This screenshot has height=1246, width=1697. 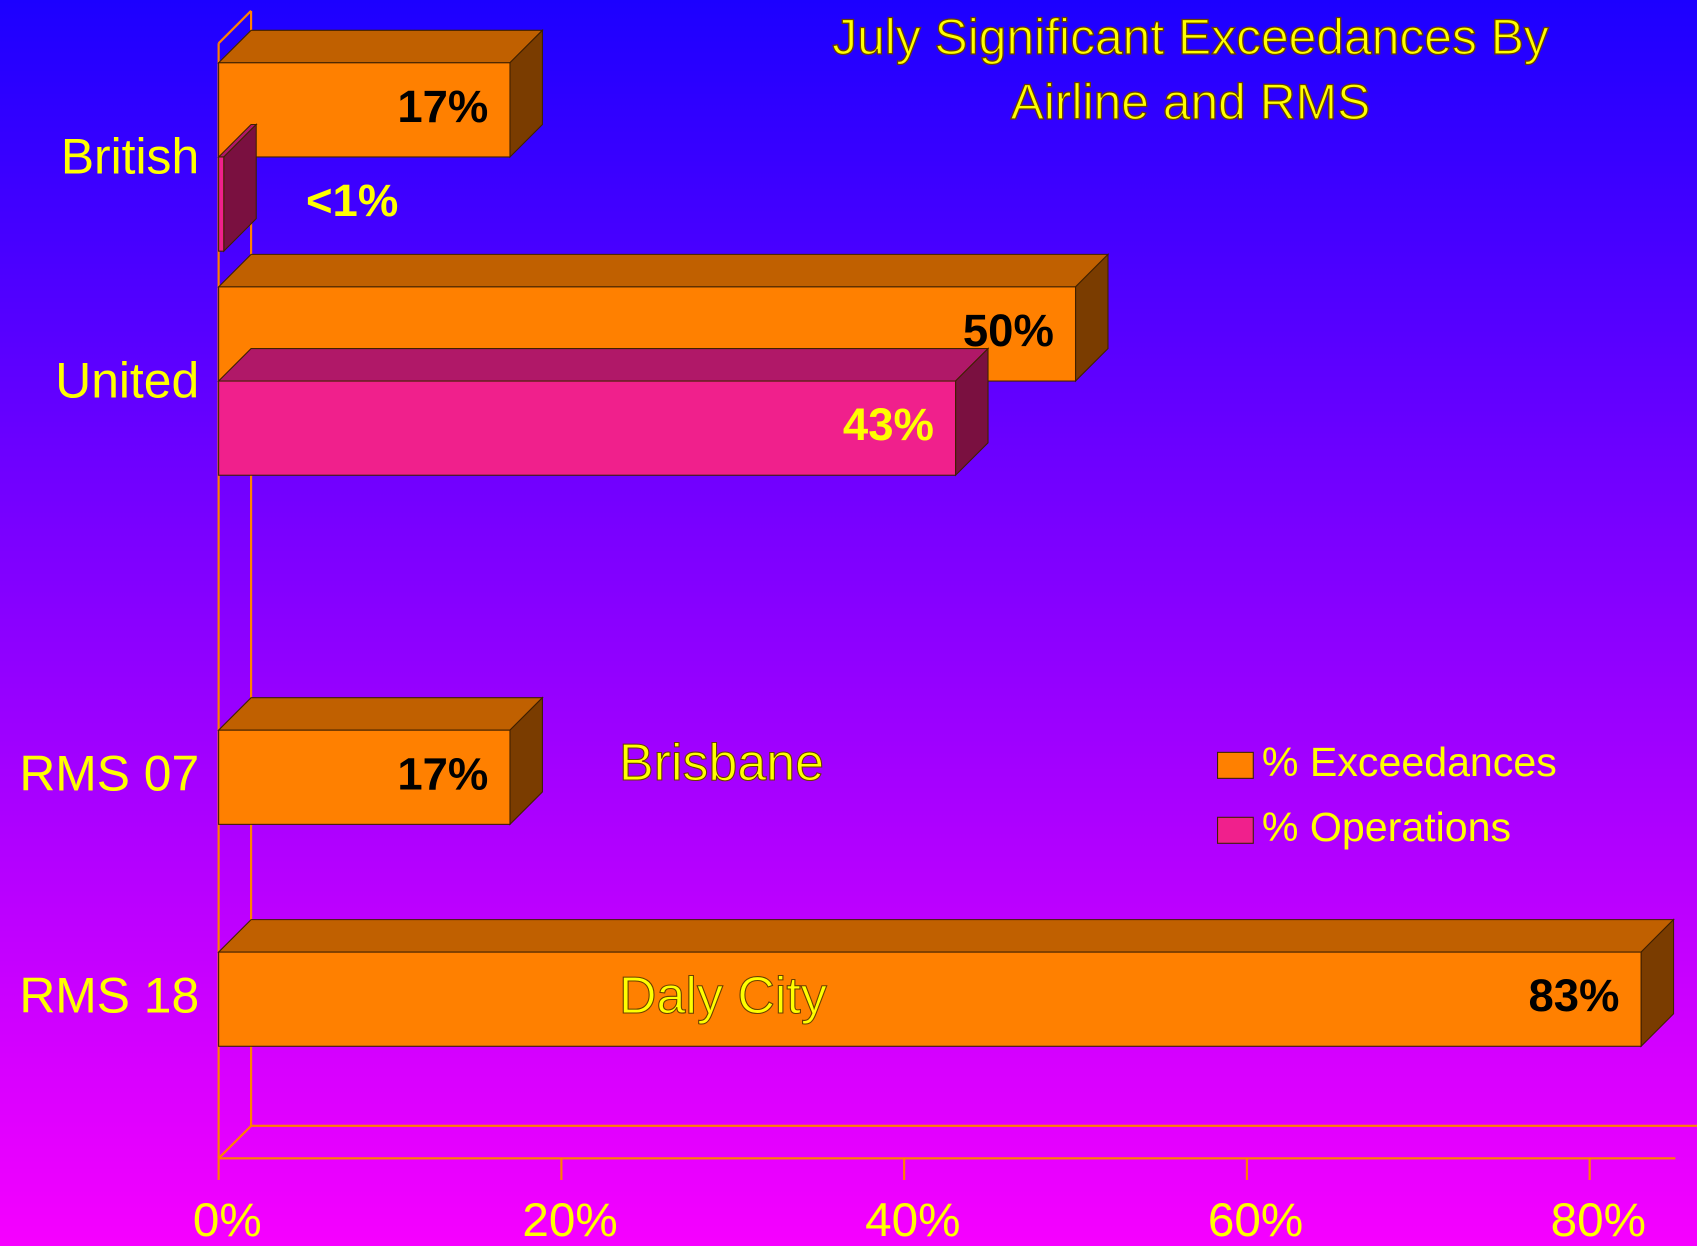 What do you see at coordinates (1409, 762) in the screenshot?
I see `legend-label: % Exceedances` at bounding box center [1409, 762].